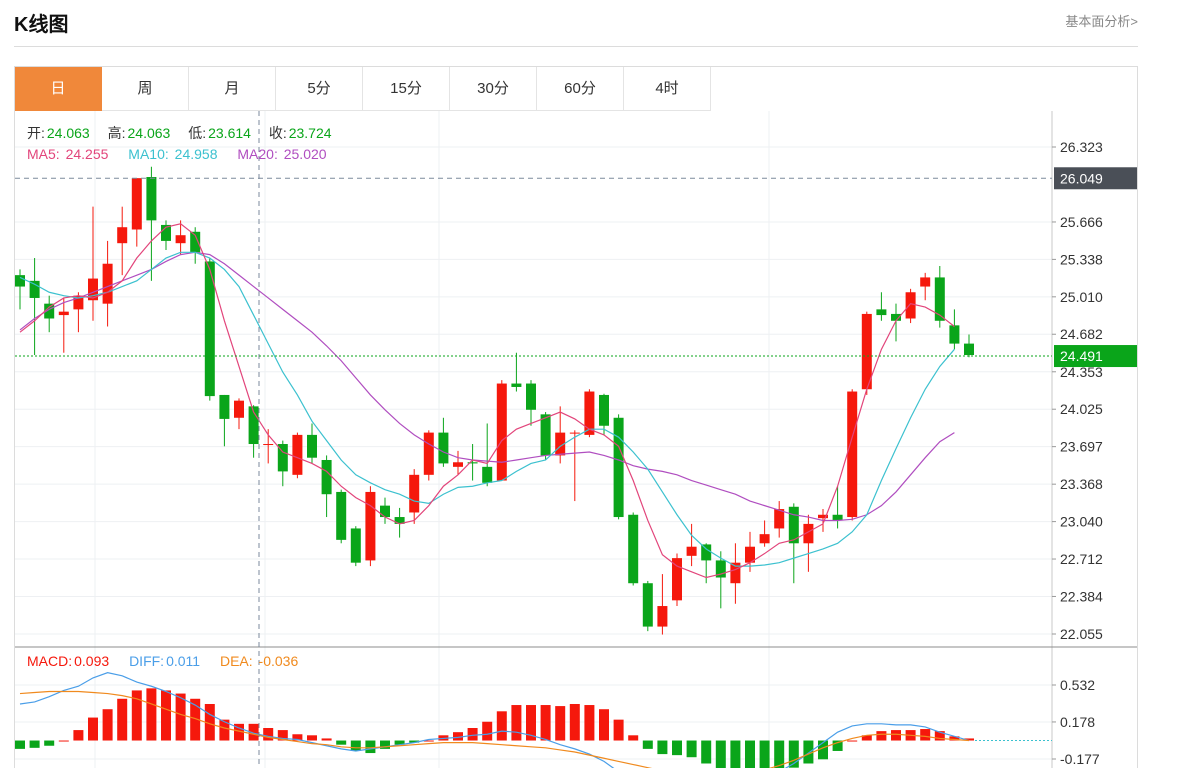  Describe the element at coordinates (1081, 259) in the screenshot. I see `price-tick-label: 25.338` at that location.